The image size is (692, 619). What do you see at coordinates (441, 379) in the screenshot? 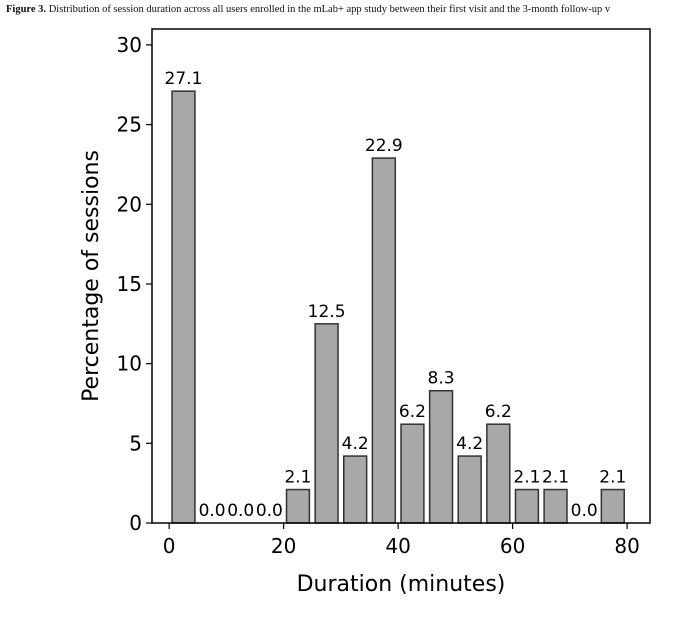
I see `bar-value-label: 8.3` at bounding box center [441, 379].